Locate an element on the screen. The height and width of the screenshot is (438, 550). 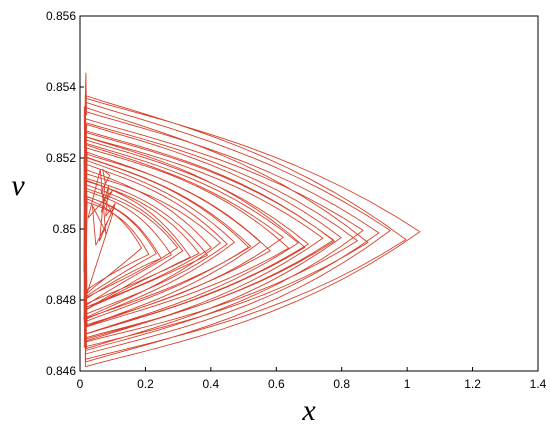
x-tick-label: 1 is located at coordinates (407, 384).